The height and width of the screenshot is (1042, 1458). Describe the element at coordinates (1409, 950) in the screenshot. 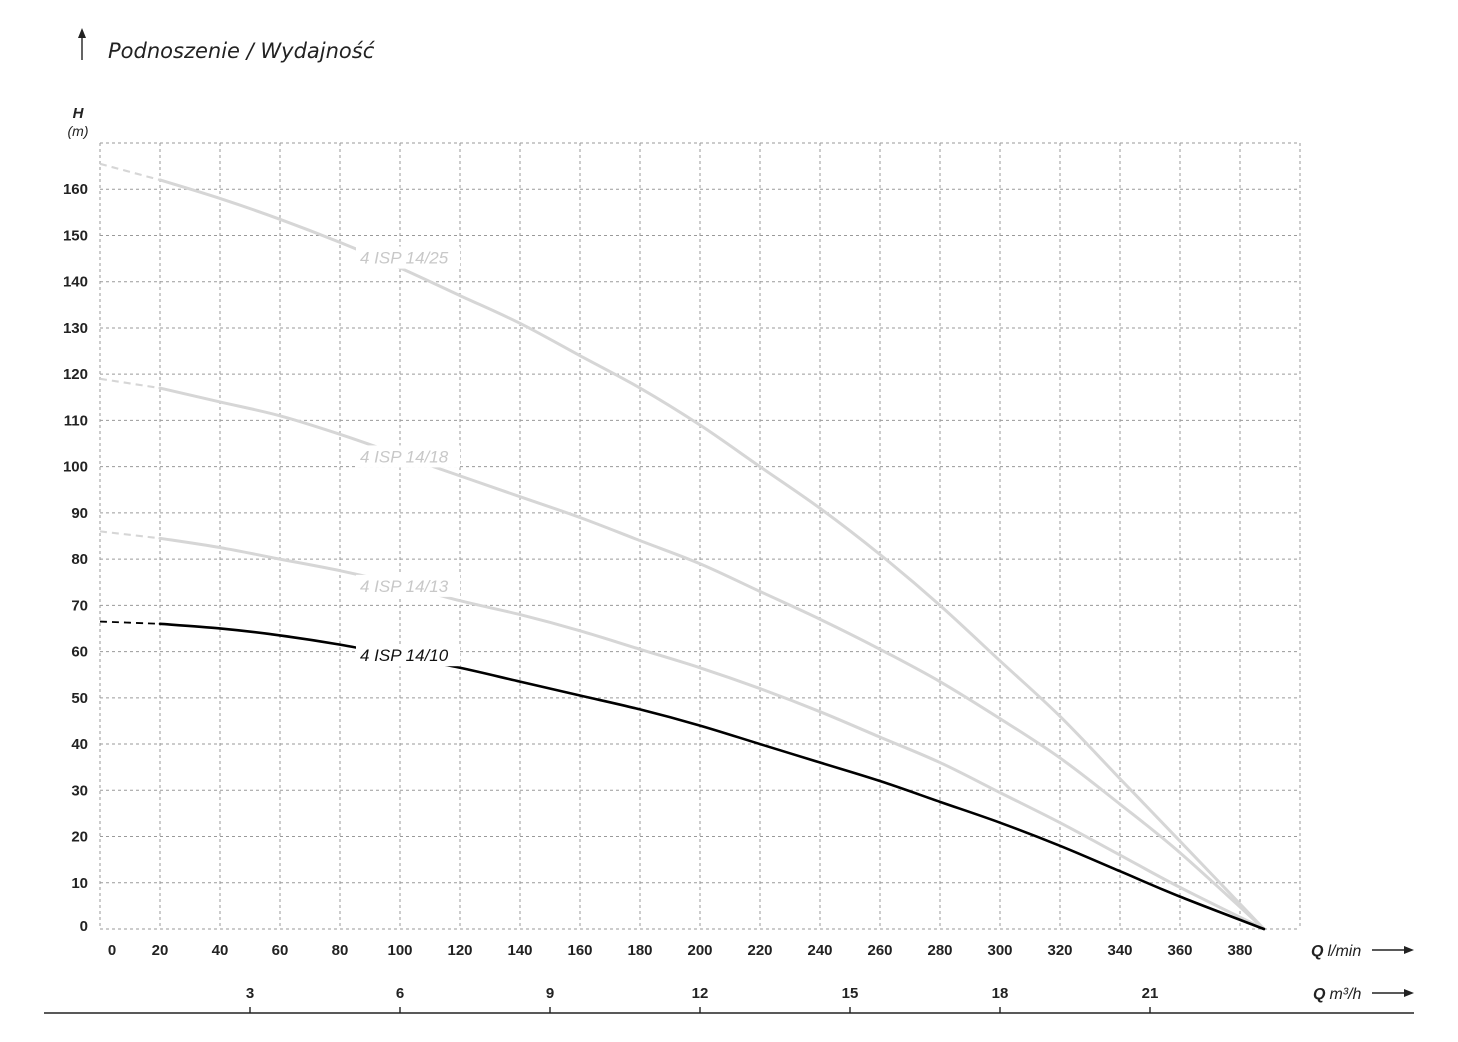

I see `x-axis-arrow-head-icon` at that location.